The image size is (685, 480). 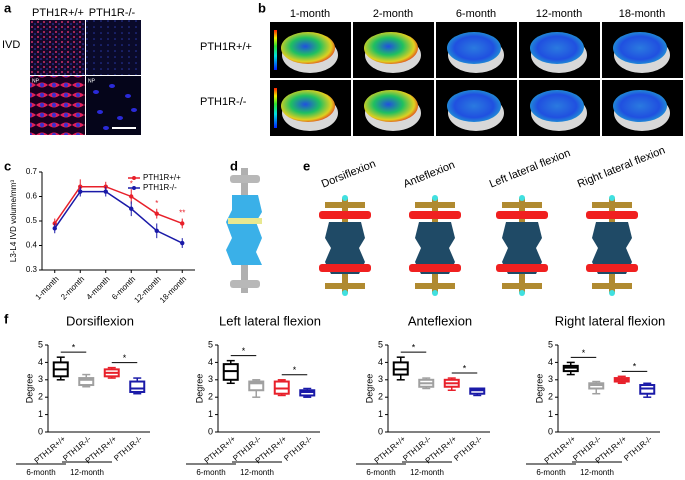 I want to click on column-label: PTH1R+/+, so click(x=58, y=13).